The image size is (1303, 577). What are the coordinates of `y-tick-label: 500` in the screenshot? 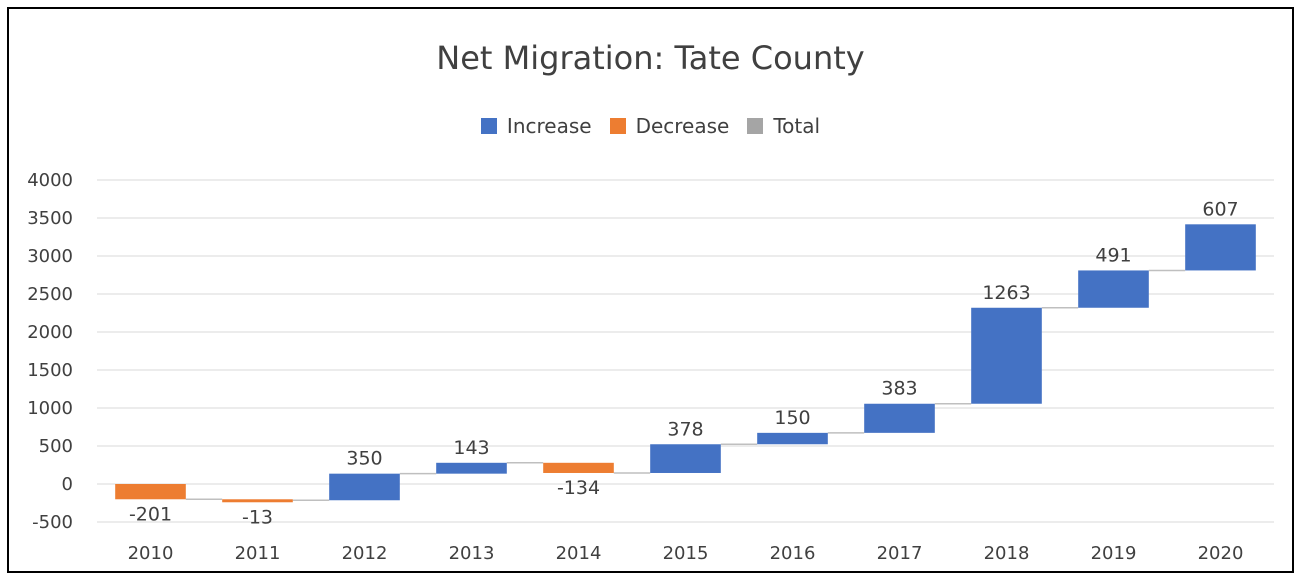 It's located at (56, 446).